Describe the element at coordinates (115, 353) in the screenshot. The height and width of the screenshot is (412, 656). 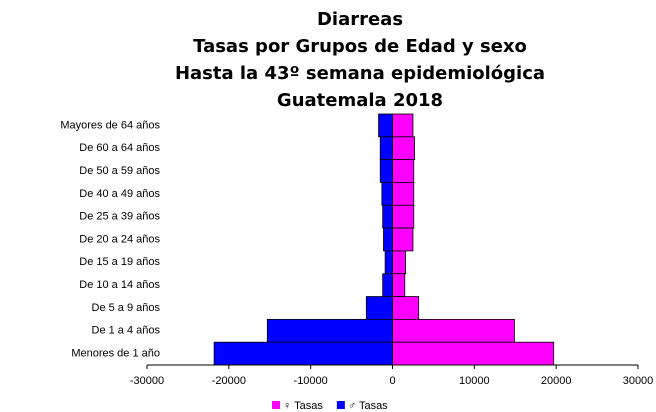
I see `y-tick-label: Menores de 1 año` at that location.